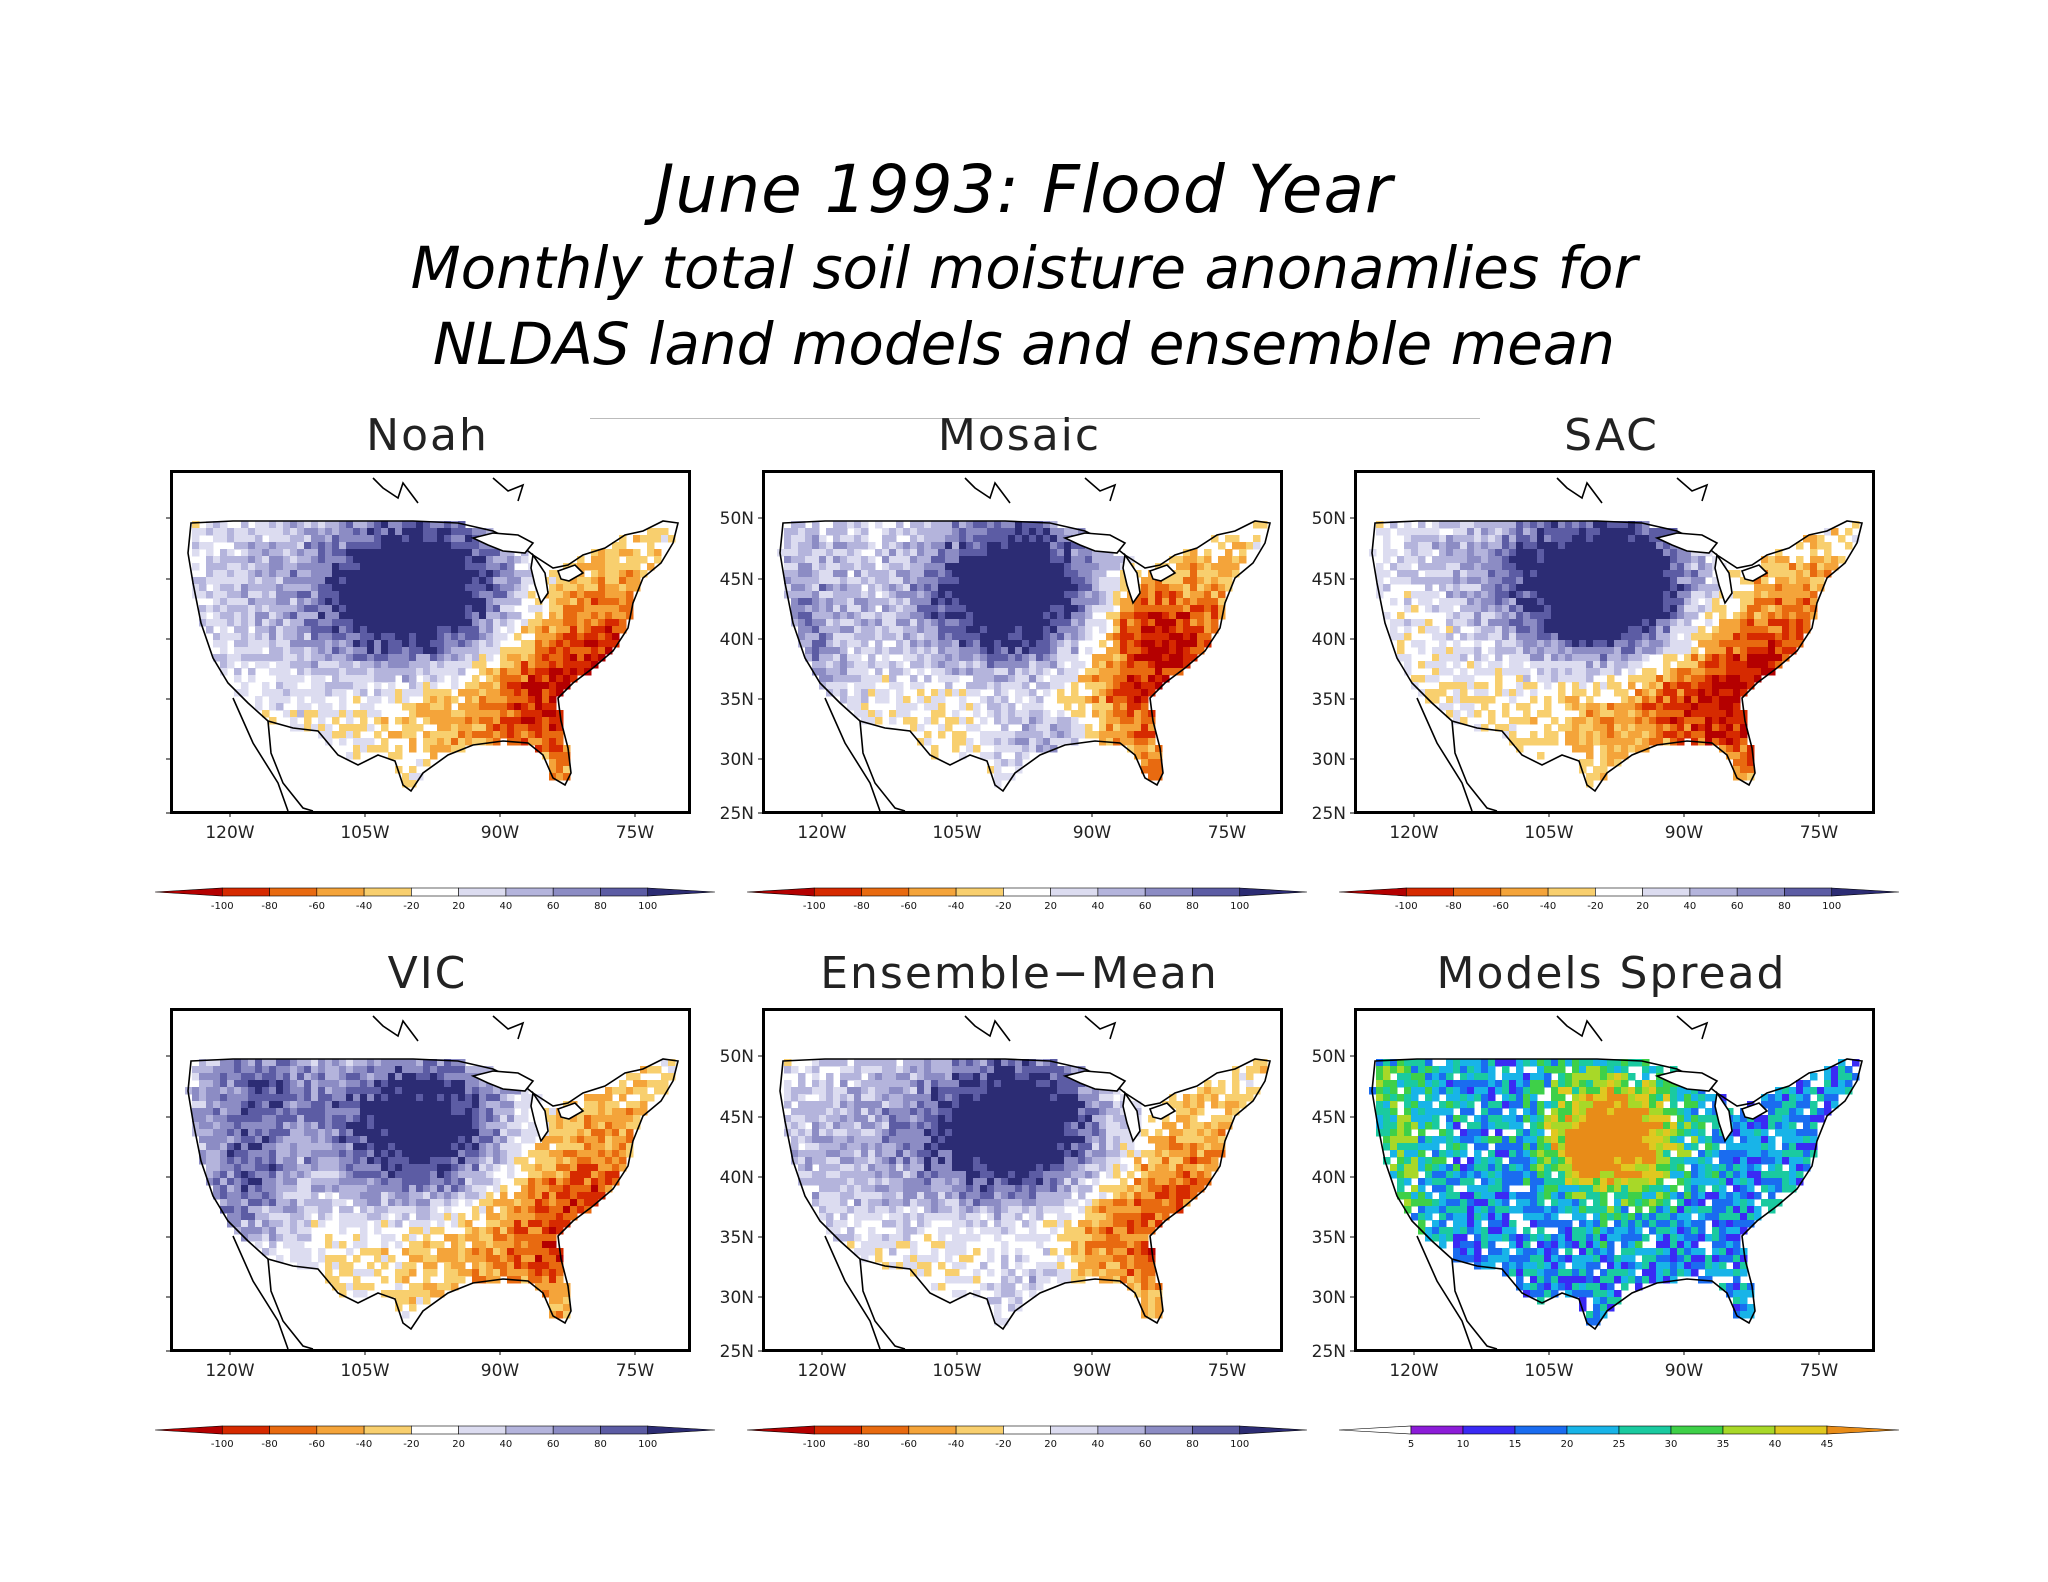  Describe the element at coordinates (1092, 833) in the screenshot. I see `lon-tick-label: 90W` at that location.